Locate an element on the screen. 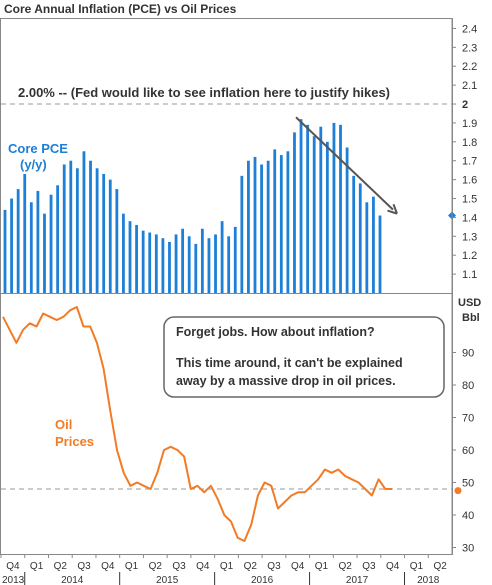  oil-tick-label: 40 is located at coordinates (468, 516).